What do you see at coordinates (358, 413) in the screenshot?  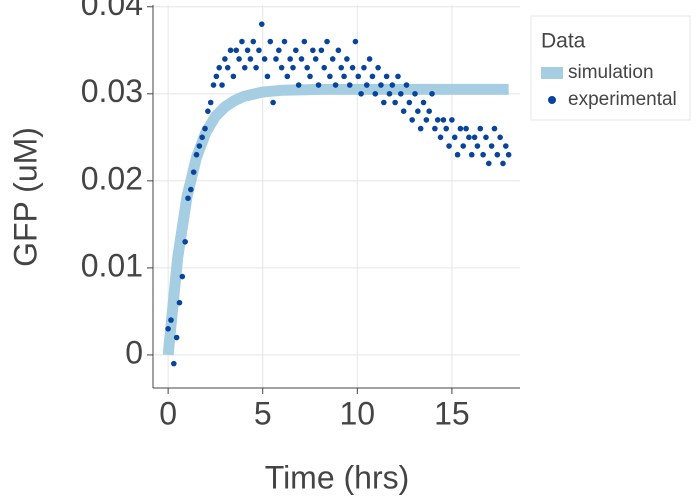 I see `x-tick-label: 10` at bounding box center [358, 413].